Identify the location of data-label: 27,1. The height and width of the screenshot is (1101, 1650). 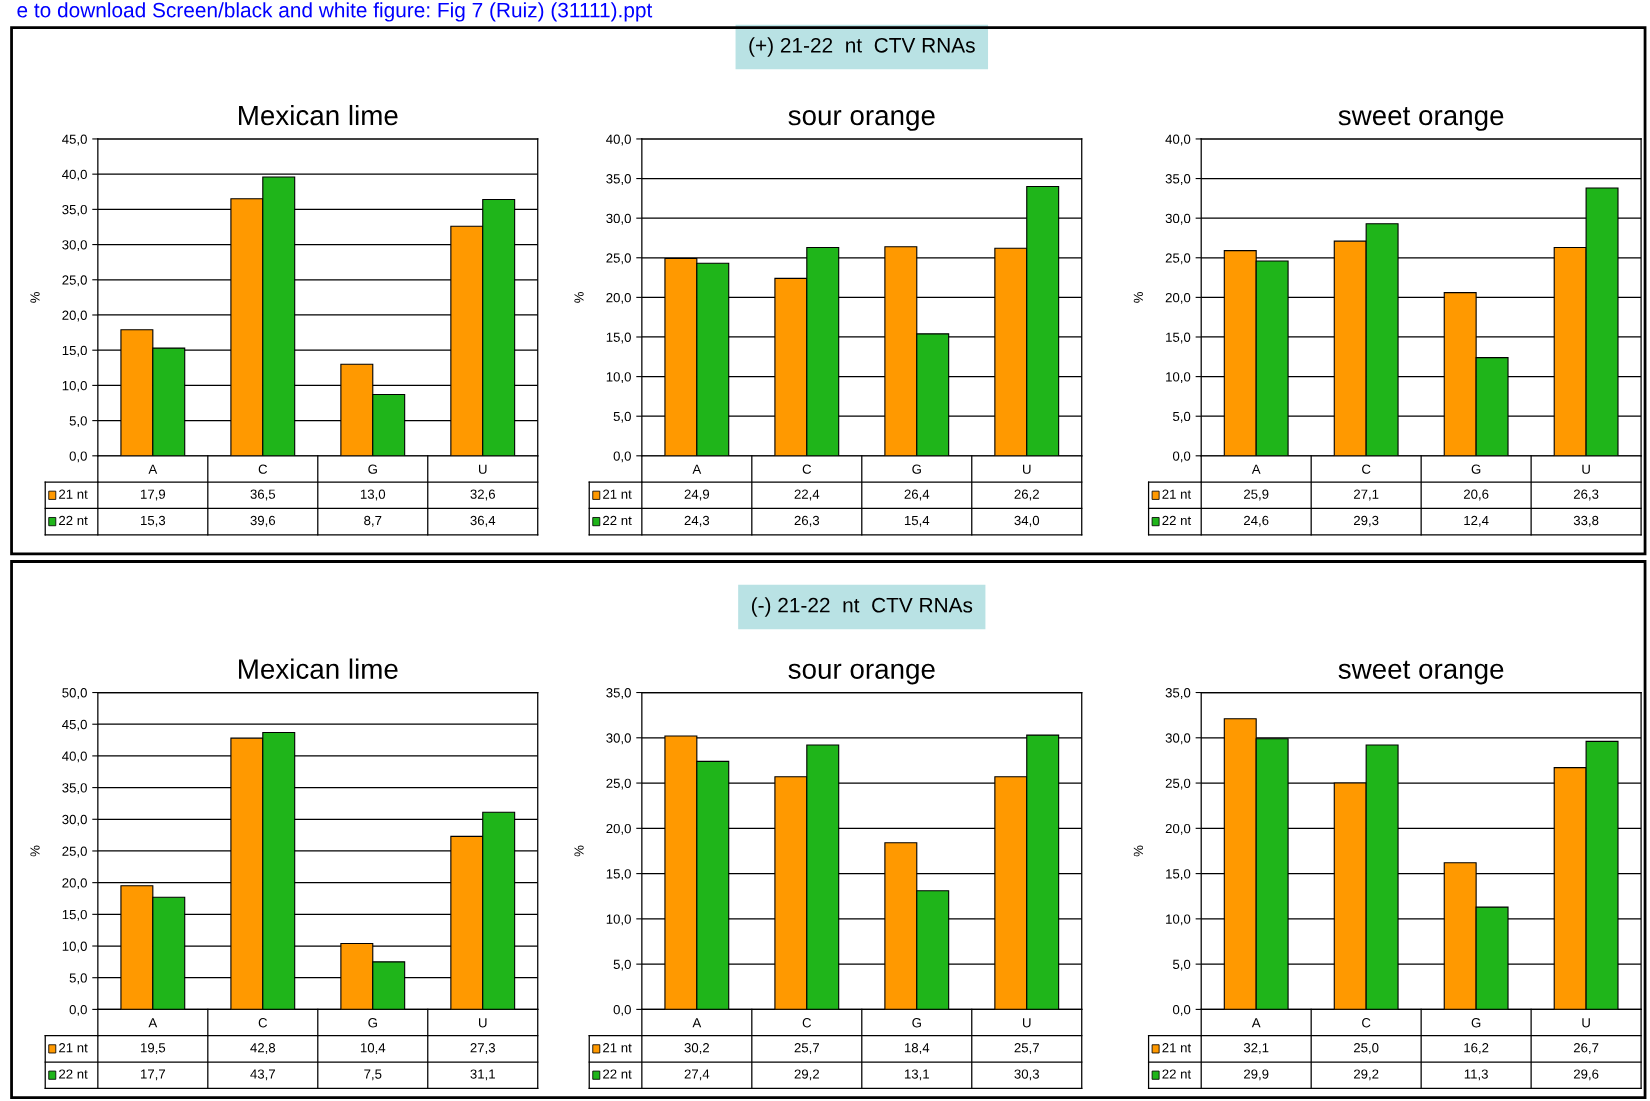
(1366, 495).